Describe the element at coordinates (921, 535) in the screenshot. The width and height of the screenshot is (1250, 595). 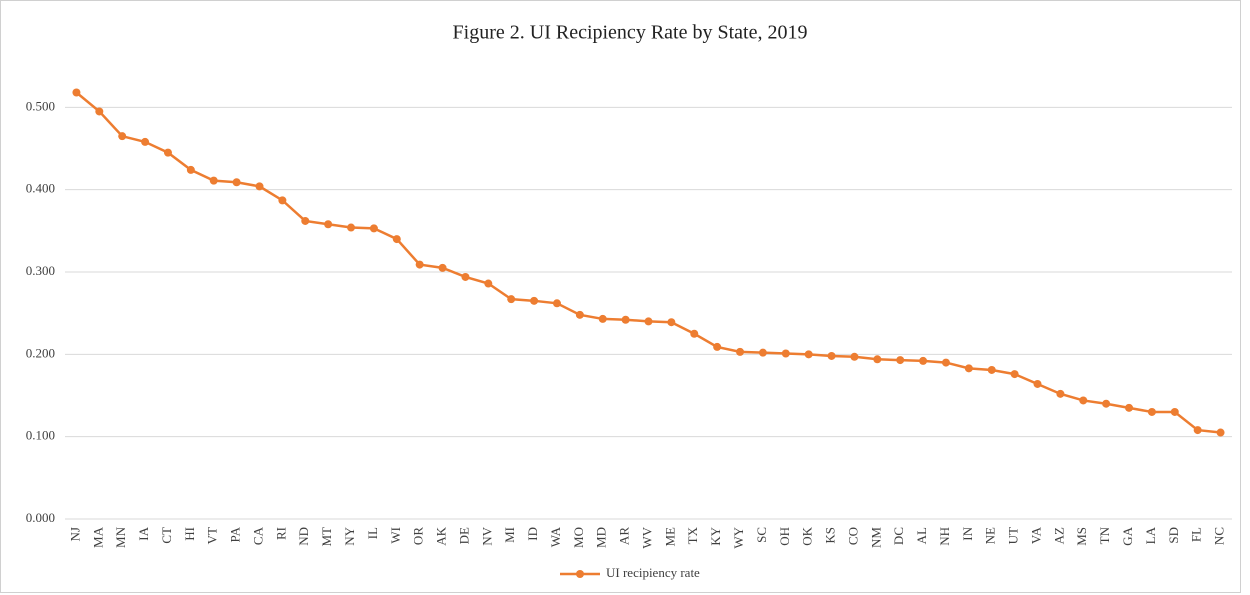
I see `x-tick-label: AL` at that location.